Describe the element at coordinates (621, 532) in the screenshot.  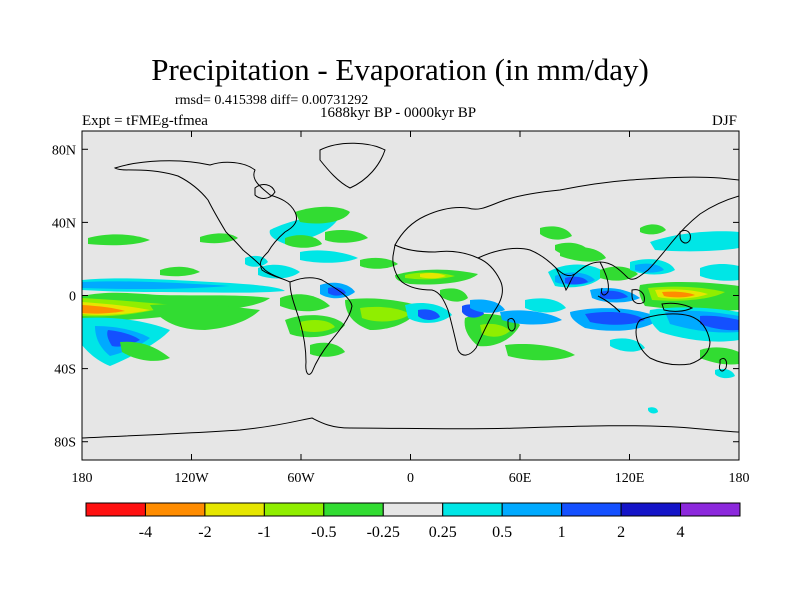
I see `colorbar-label: 2` at that location.